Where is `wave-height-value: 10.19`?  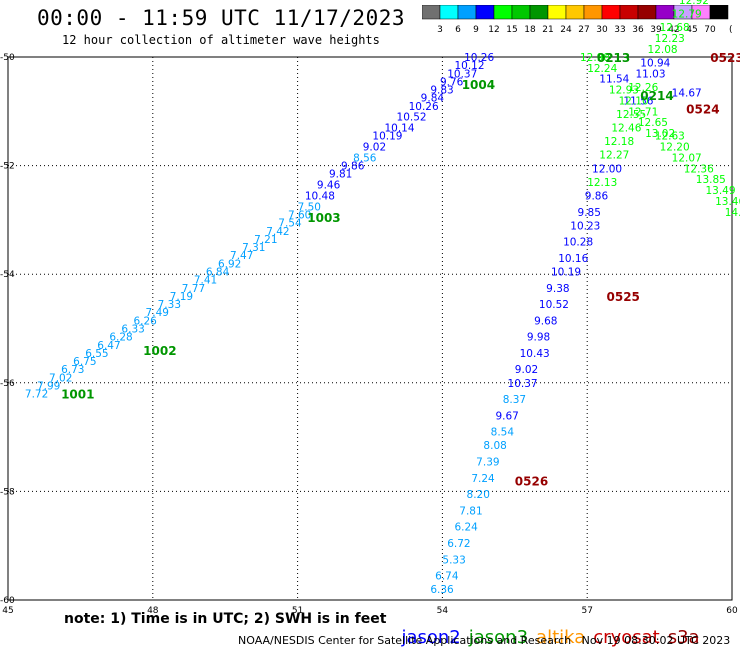
wave-height-value: 10.19 is located at coordinates (387, 137).